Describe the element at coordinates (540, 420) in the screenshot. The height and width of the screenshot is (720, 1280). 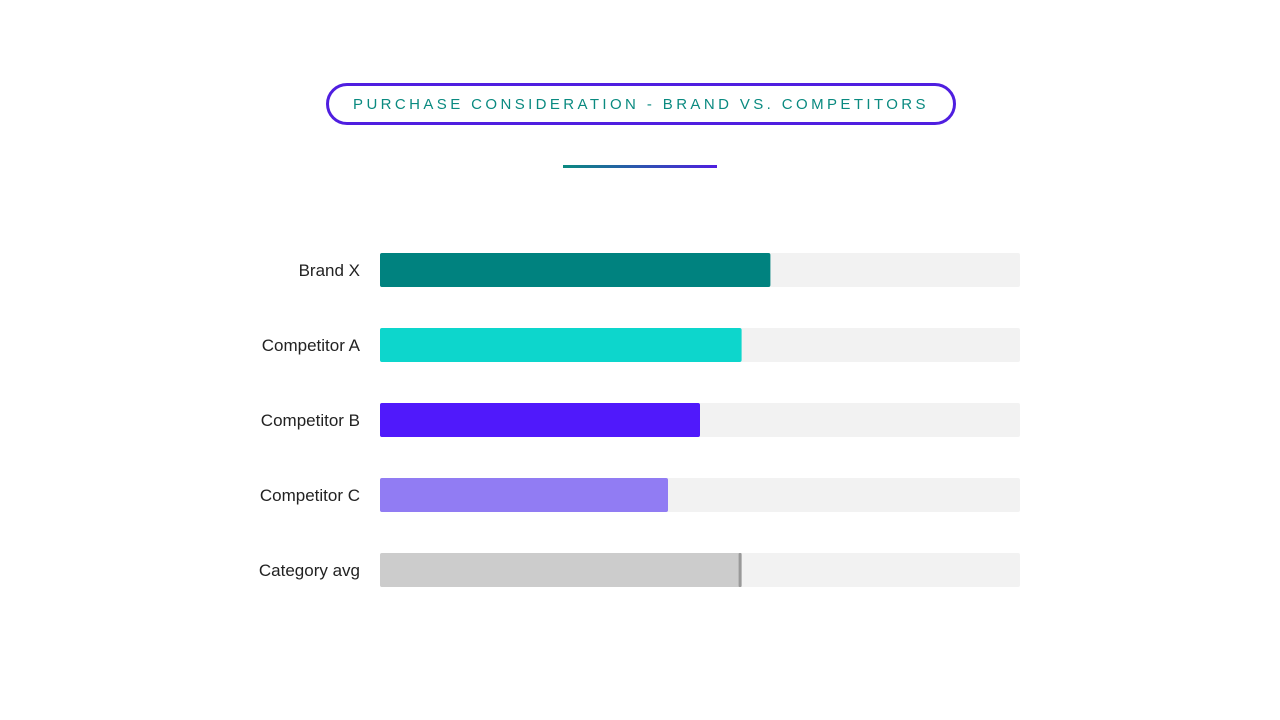
I see `bar-competitor-b` at that location.